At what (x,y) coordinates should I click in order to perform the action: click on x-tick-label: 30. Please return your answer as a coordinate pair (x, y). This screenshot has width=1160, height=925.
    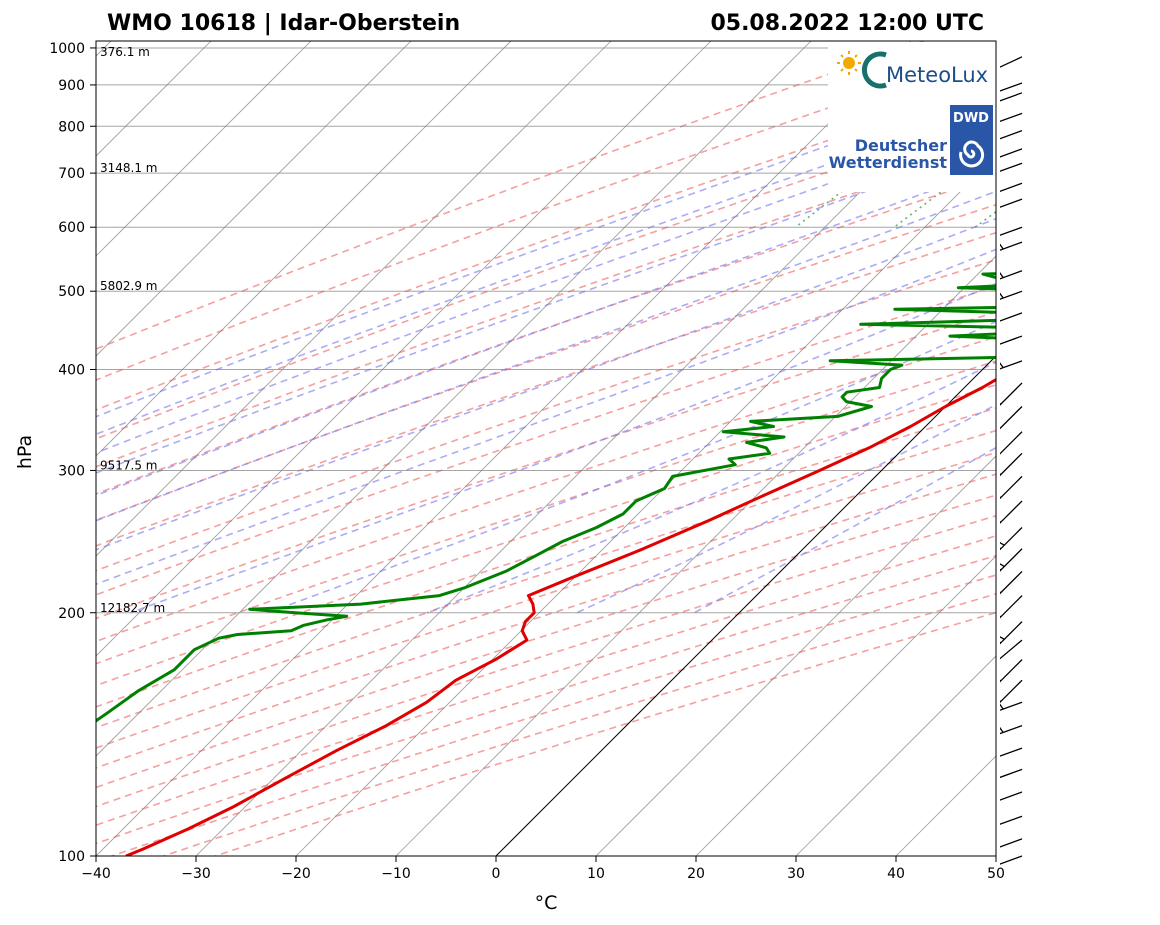
    Looking at the image, I should click on (796, 874).